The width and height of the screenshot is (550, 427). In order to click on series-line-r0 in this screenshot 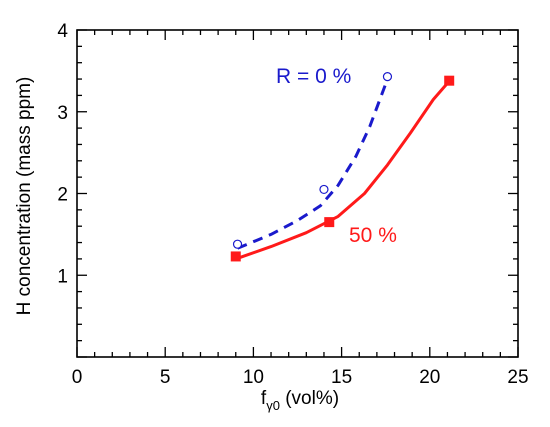, I will do `click(312, 164)`.